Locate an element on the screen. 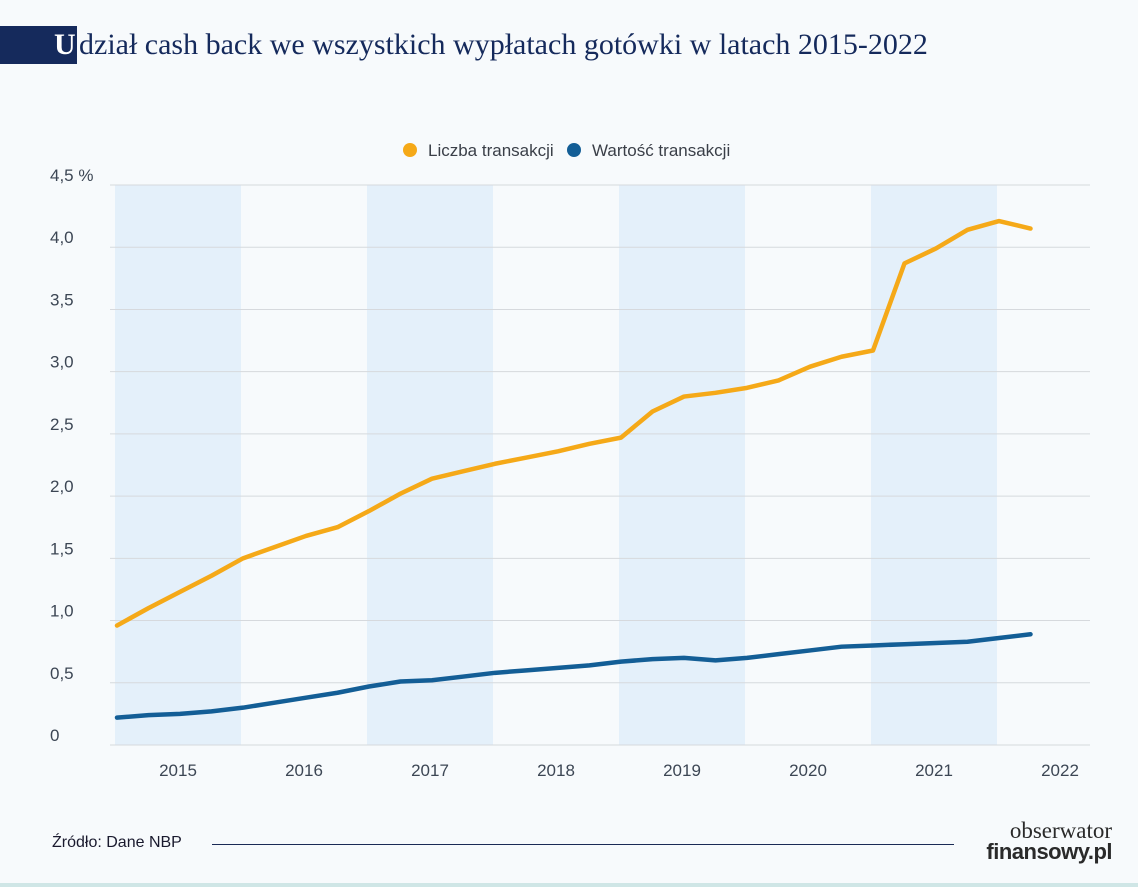  x-tick-label: 2019 is located at coordinates (682, 770).